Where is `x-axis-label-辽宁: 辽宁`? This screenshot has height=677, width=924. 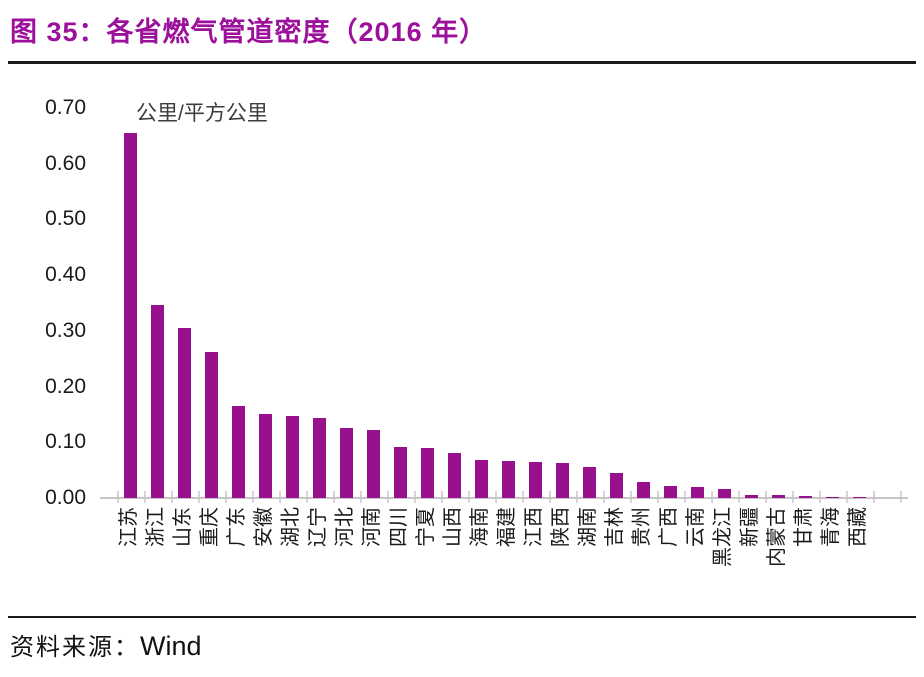
x-axis-label-辽宁: 辽宁 is located at coordinates (318, 527).